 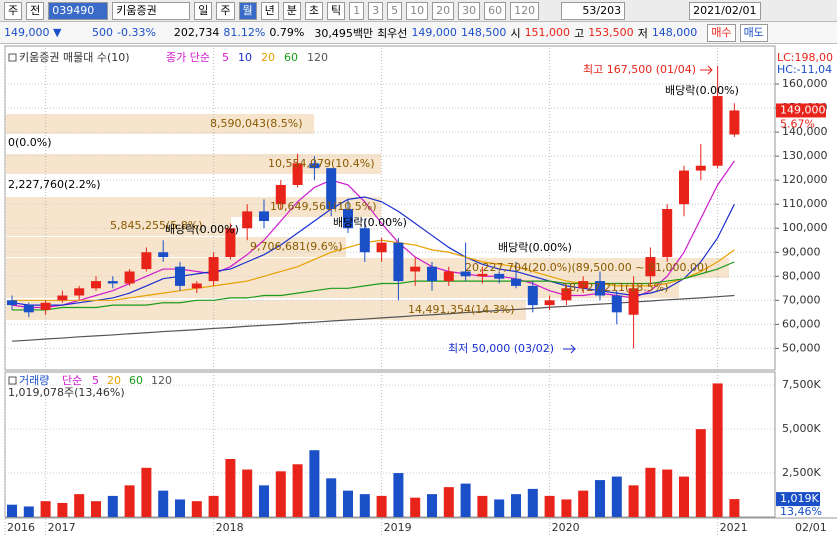 I want to click on code: 039490, so click(x=78, y=10).